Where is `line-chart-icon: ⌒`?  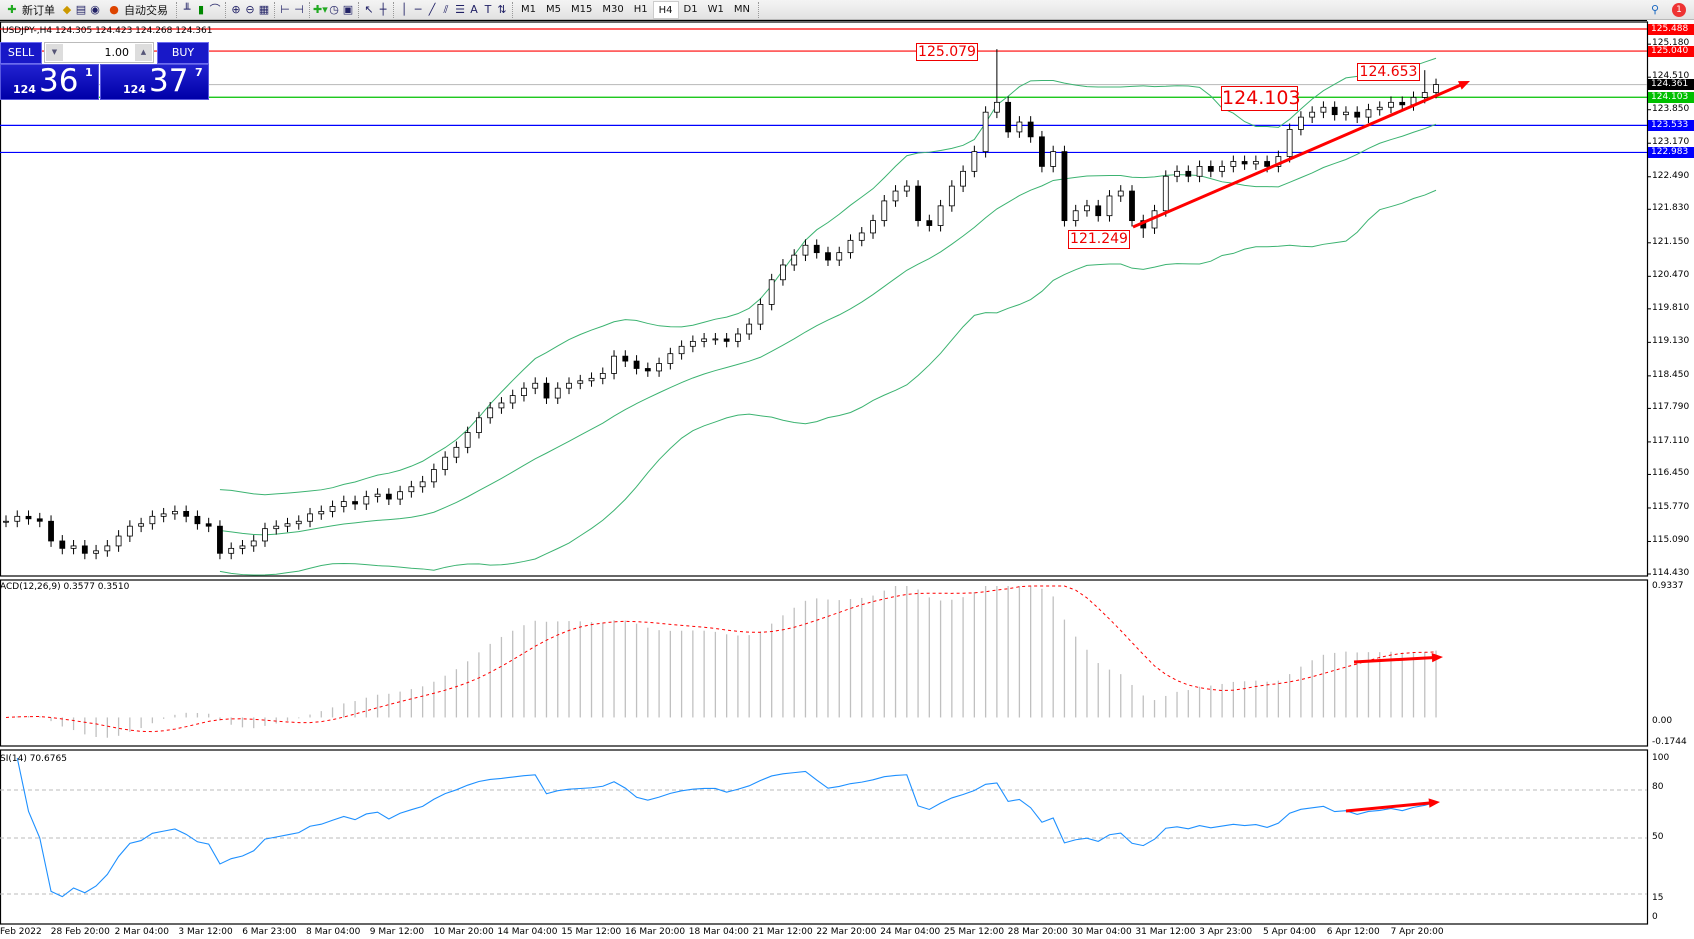
line-chart-icon: ⌒ is located at coordinates (215, 9).